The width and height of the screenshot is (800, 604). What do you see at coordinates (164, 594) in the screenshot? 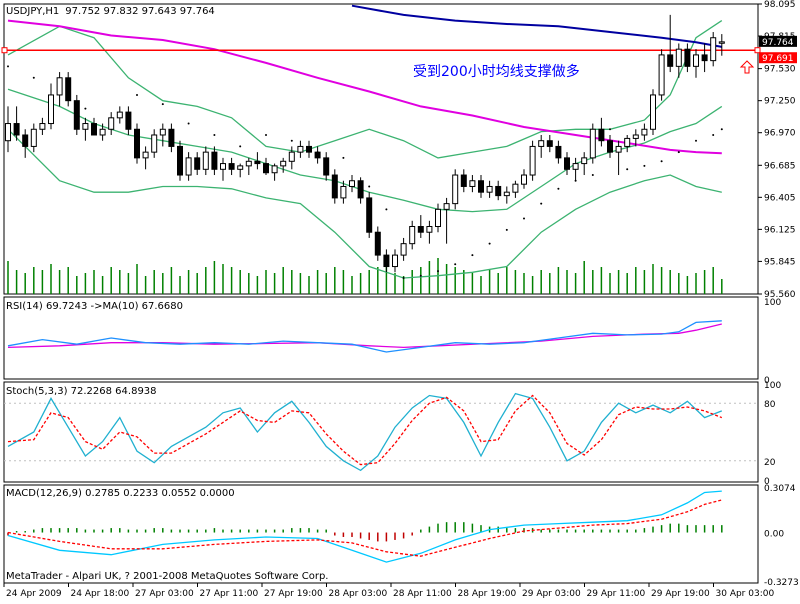
I see `time-axis-label: 27 Apr 03:00` at bounding box center [164, 594].